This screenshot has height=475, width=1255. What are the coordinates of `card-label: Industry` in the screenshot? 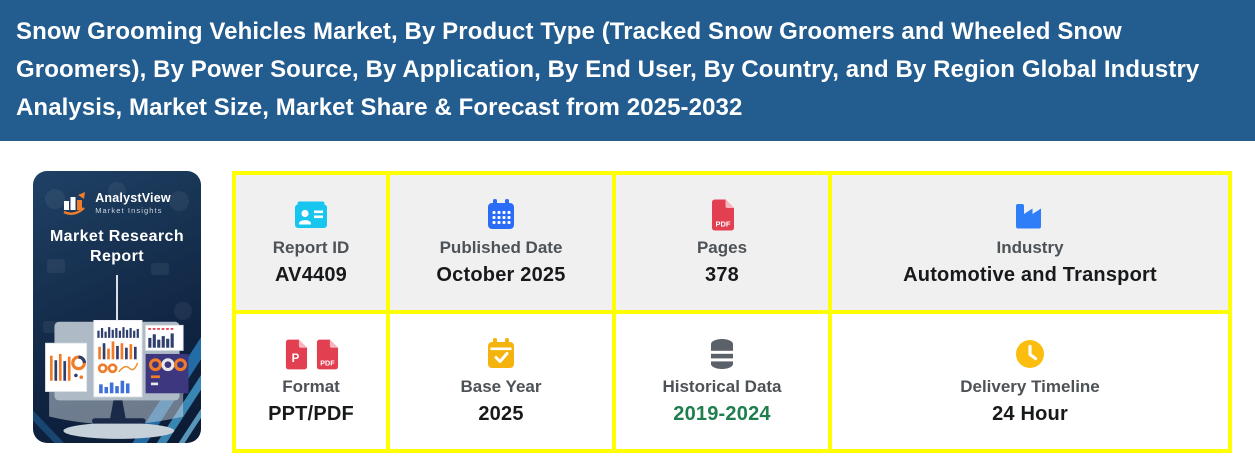 It's located at (1030, 247).